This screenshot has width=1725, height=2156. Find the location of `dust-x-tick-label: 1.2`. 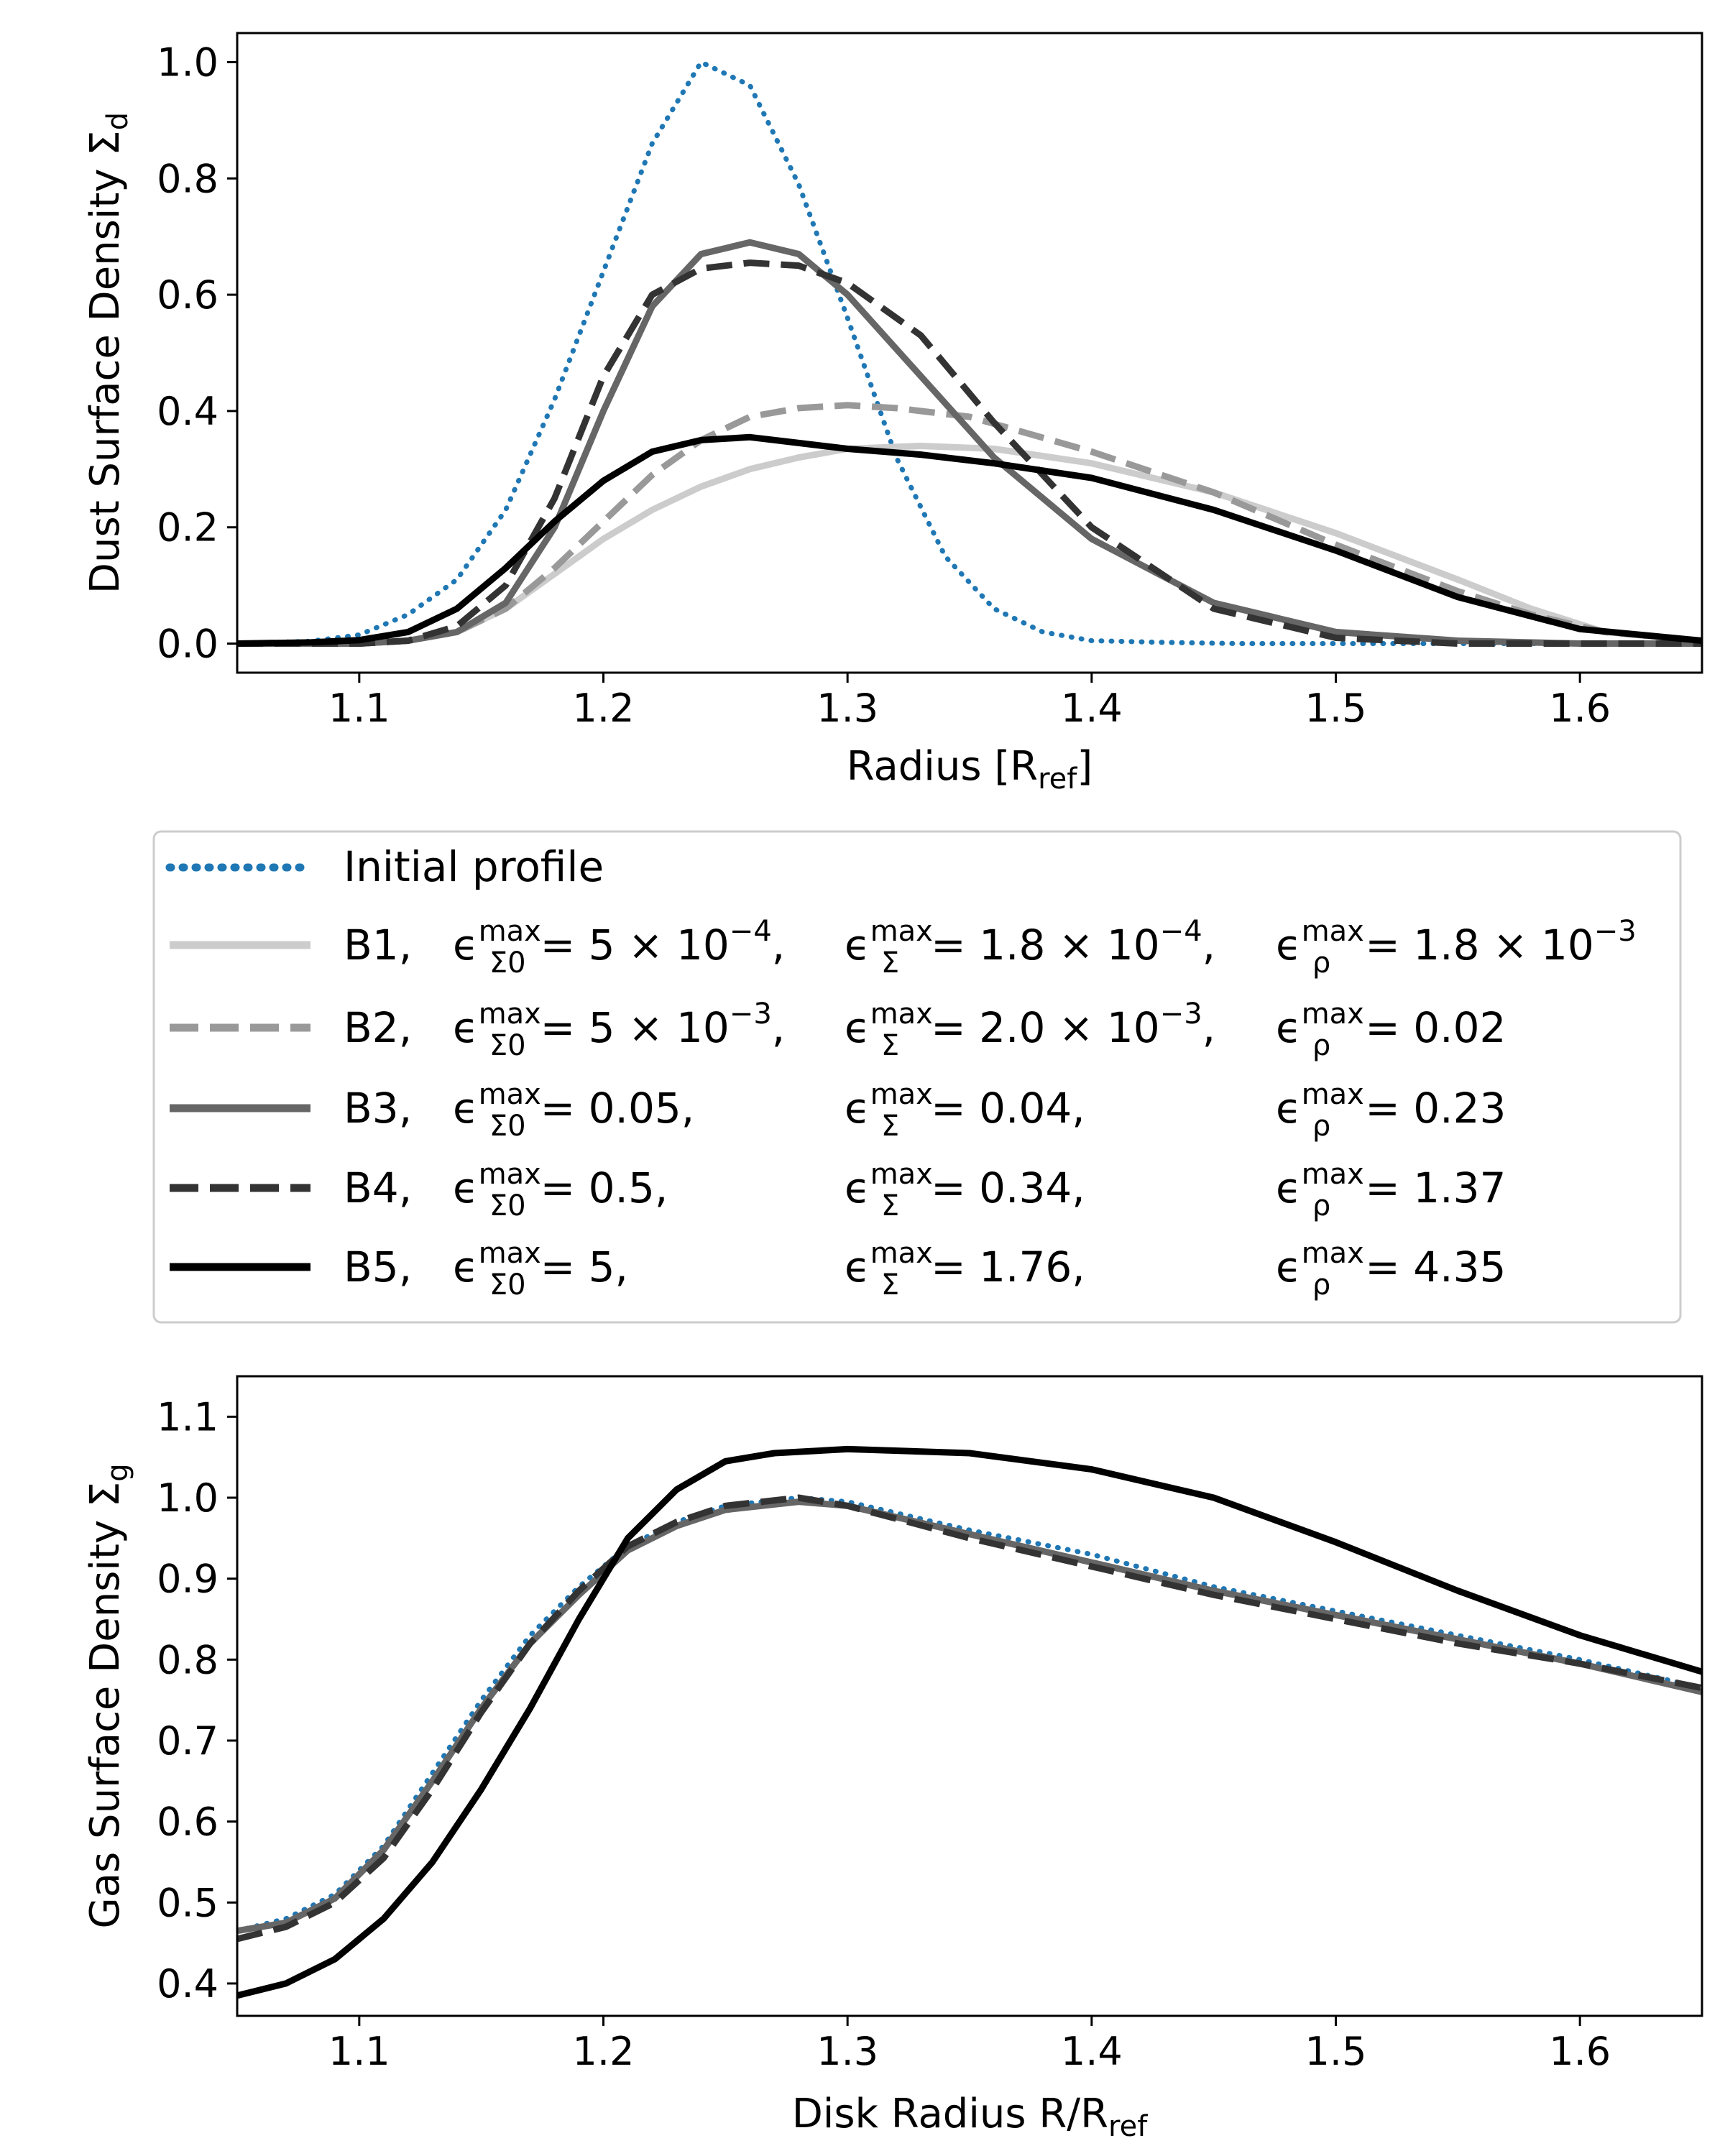

dust-x-tick-label: 1.2 is located at coordinates (604, 708).